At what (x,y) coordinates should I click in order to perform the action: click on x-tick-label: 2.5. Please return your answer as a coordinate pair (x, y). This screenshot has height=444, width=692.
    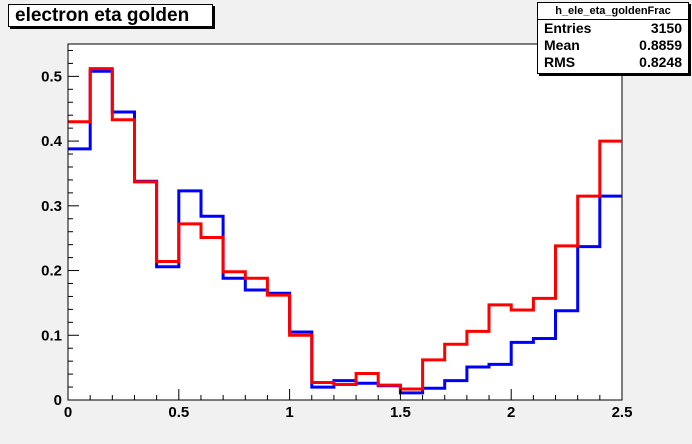
    Looking at the image, I should click on (622, 412).